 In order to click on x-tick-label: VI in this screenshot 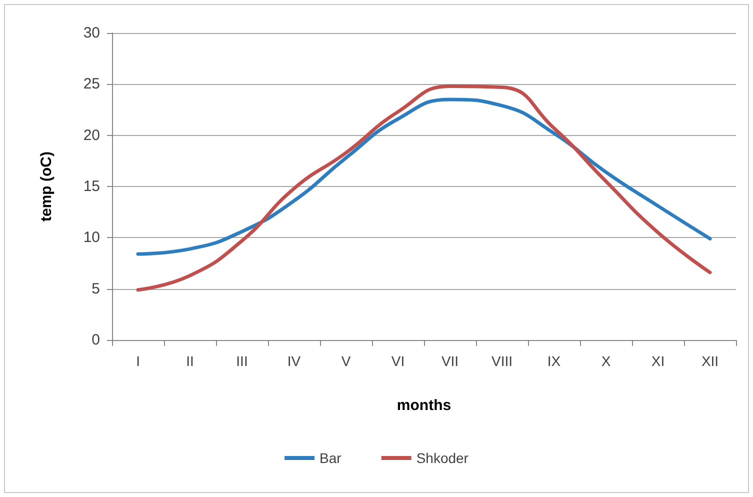, I will do `click(398, 361)`.